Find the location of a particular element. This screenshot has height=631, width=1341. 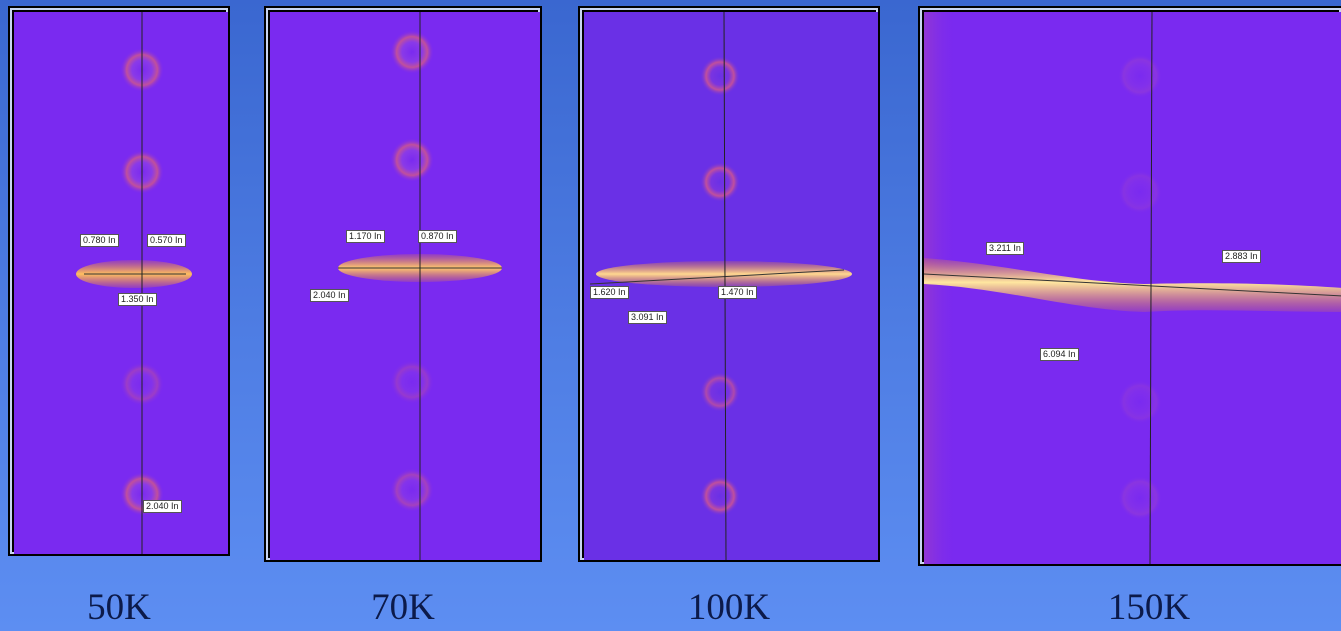

thermal-image-panel-50k: 0.780 In 0.570 In 1.350 In 2.040 In is located at coordinates (119, 281).